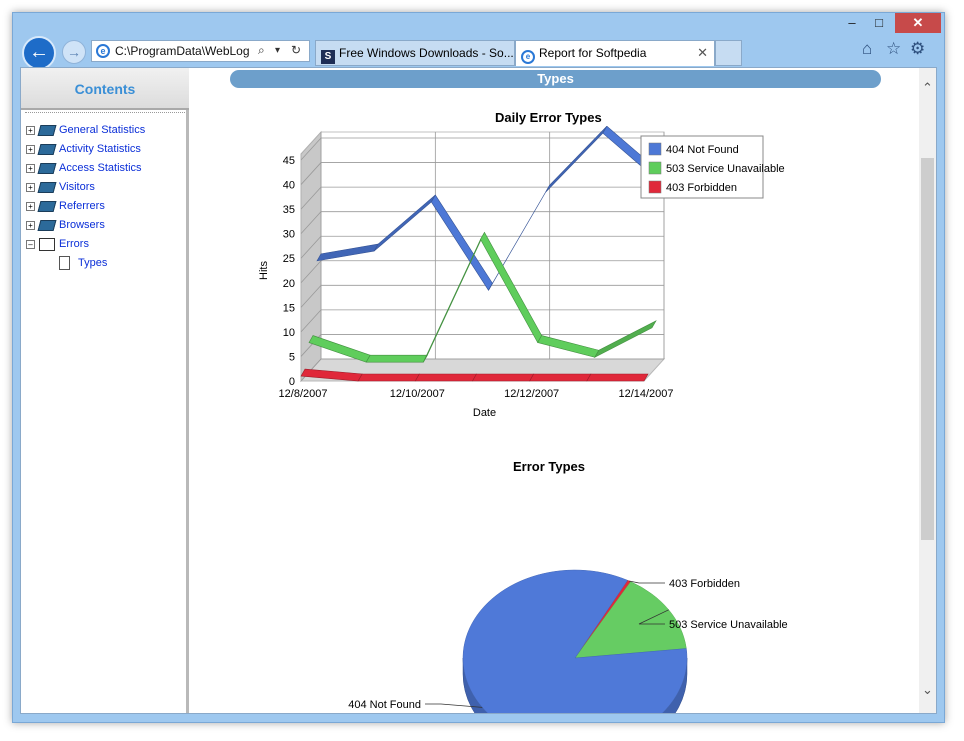  Describe the element at coordinates (555, 79) in the screenshot. I see `section-banner: Types` at that location.